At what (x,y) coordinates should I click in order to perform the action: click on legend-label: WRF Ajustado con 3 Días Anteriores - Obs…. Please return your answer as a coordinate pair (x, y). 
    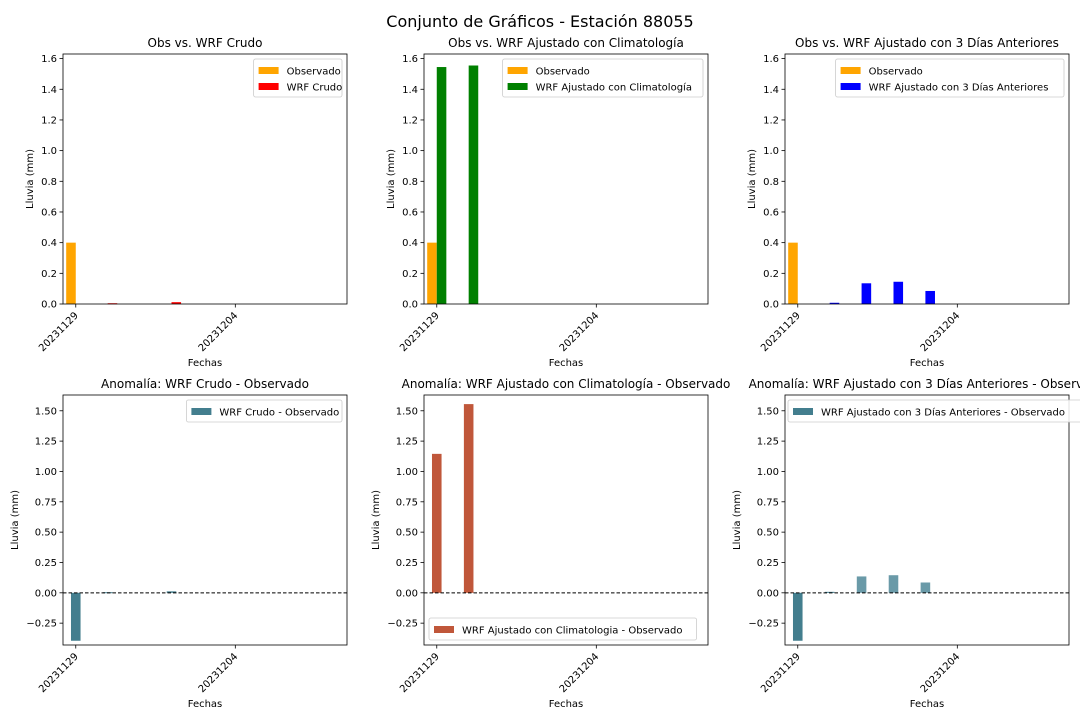
    Looking at the image, I should click on (943, 413).